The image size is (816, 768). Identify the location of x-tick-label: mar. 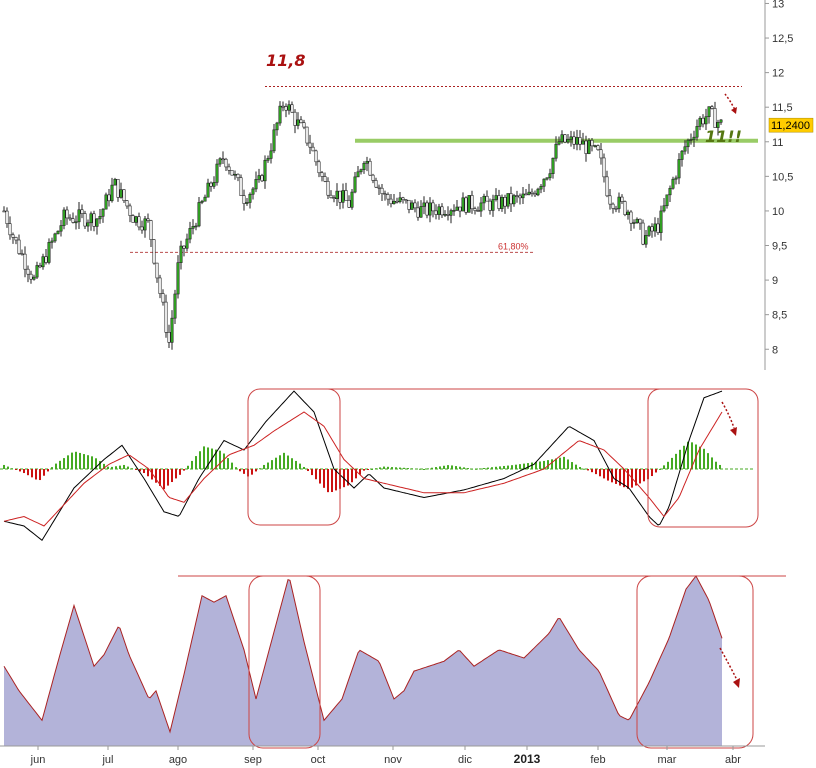
(667, 760).